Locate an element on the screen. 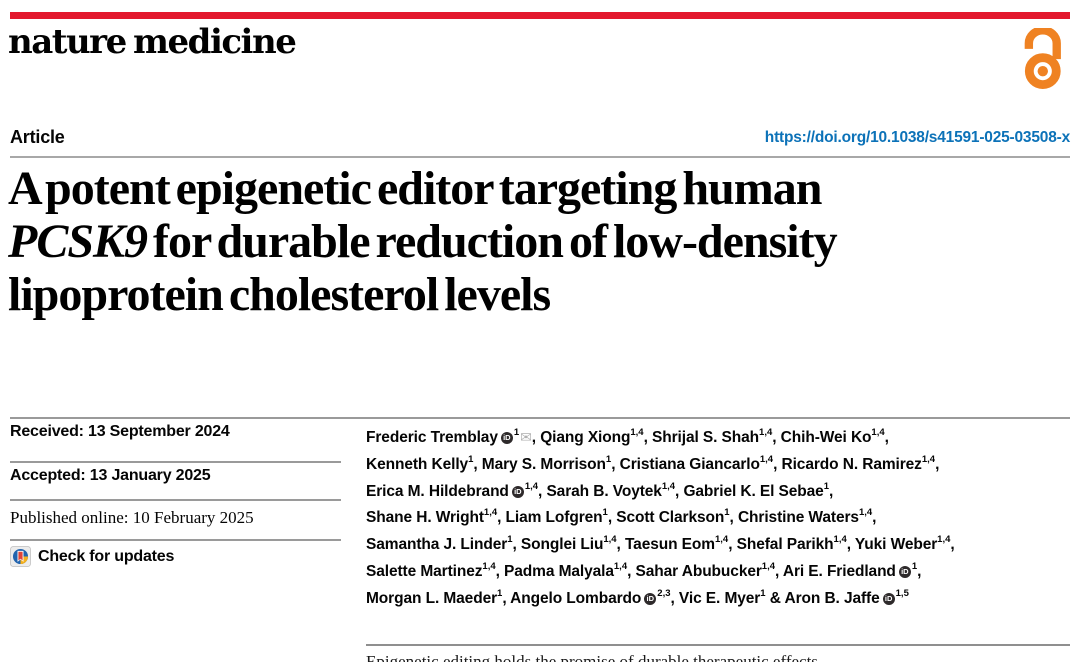 The image size is (1080, 662). received-date: Received: 13 September 2024 is located at coordinates (120, 431).